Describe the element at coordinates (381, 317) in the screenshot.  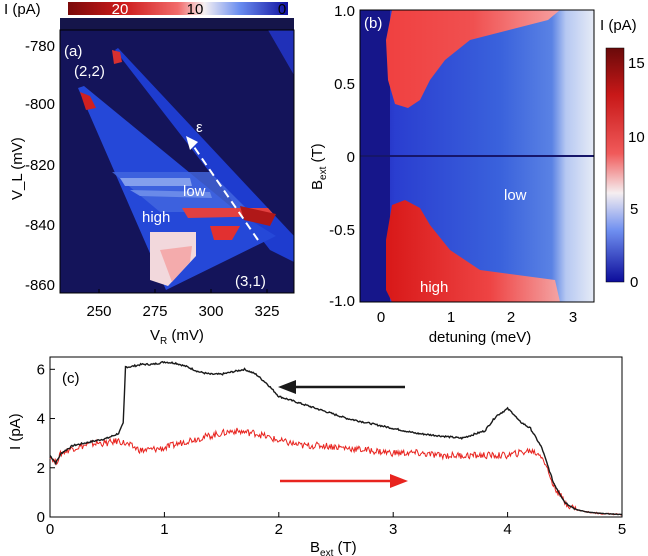
I see `panel-b-xtick: 0` at that location.